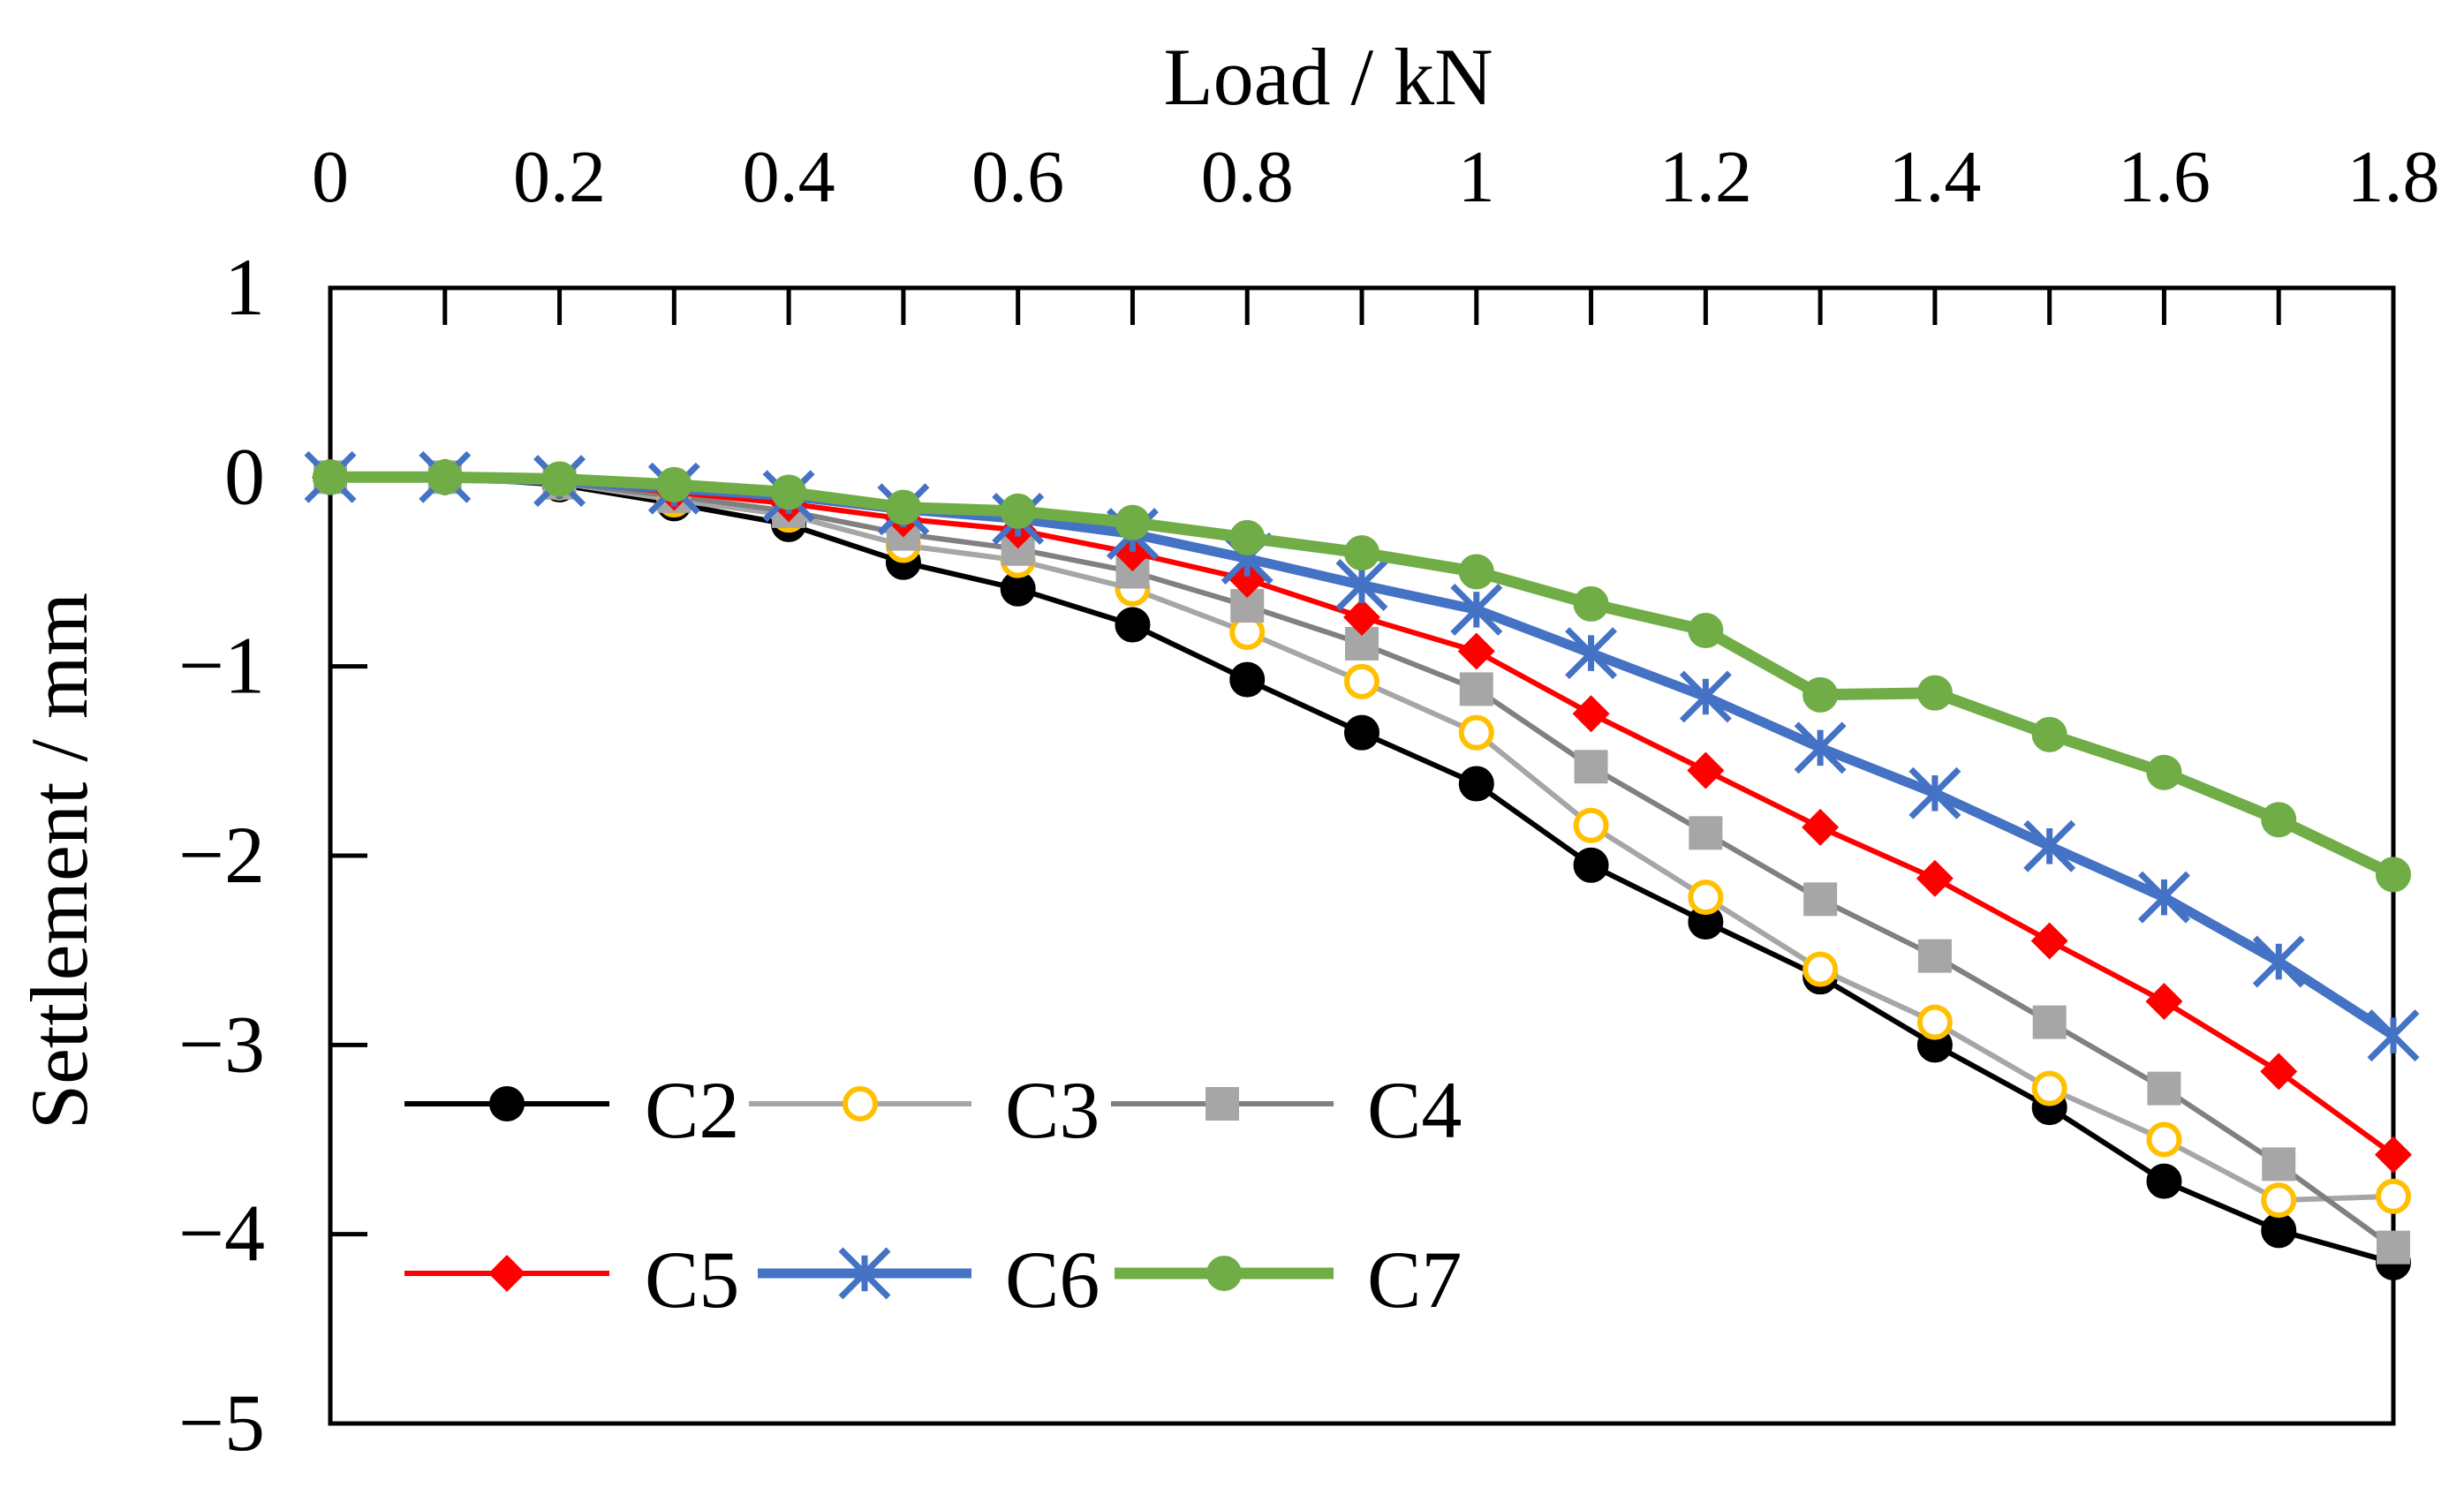 This screenshot has height=1495, width=2464. I want to click on y-tick-label: −3, so click(221, 1044).